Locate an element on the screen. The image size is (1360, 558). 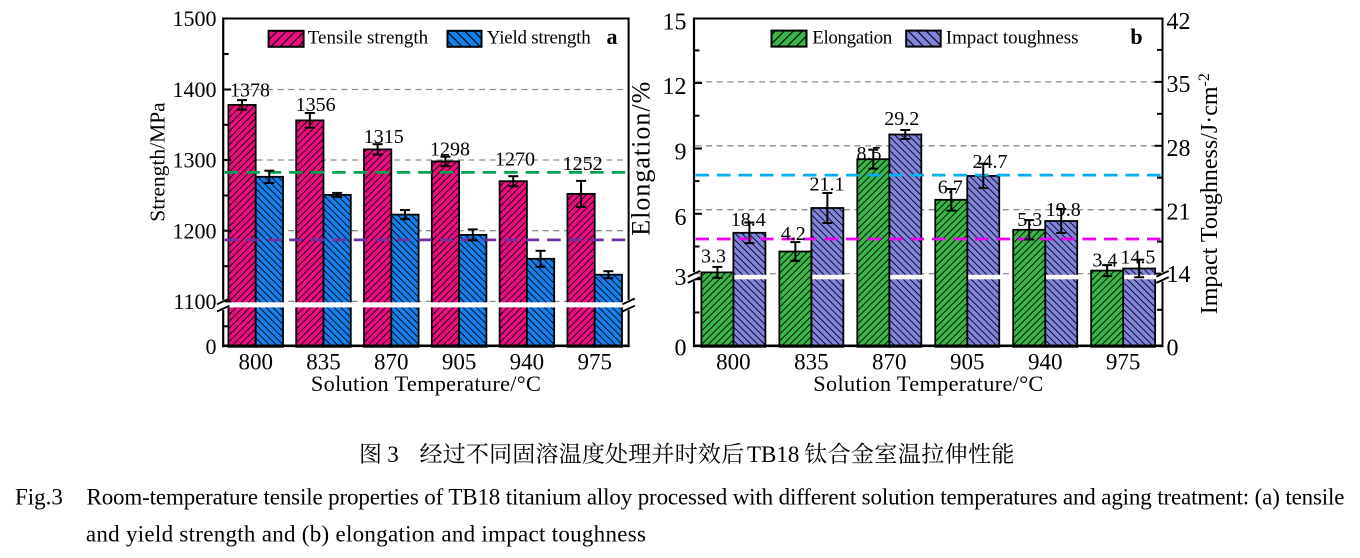
svg-text: 28 is located at coordinates (1179, 149).